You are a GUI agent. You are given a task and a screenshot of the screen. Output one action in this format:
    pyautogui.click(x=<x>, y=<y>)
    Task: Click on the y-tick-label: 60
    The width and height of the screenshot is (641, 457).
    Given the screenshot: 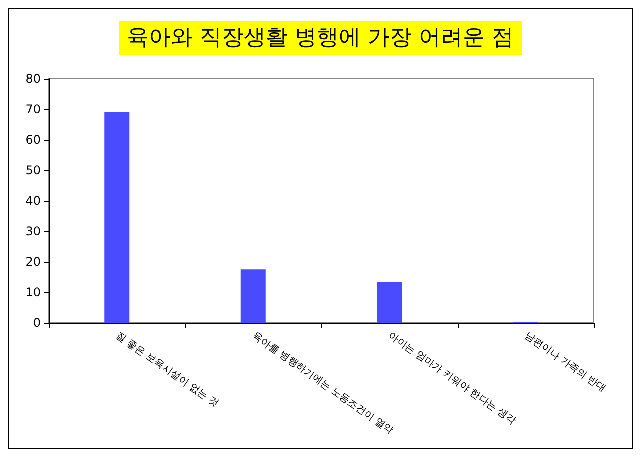 What is the action you would take?
    pyautogui.click(x=33, y=140)
    